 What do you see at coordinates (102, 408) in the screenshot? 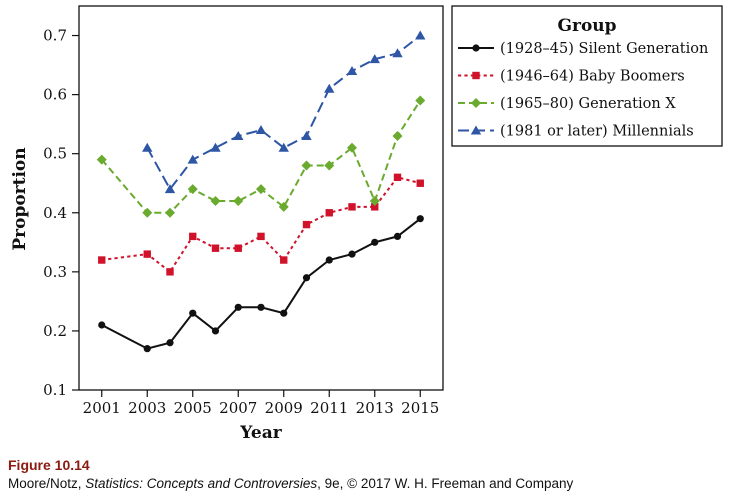
I see `x-tick-label: 2001` at bounding box center [102, 408].